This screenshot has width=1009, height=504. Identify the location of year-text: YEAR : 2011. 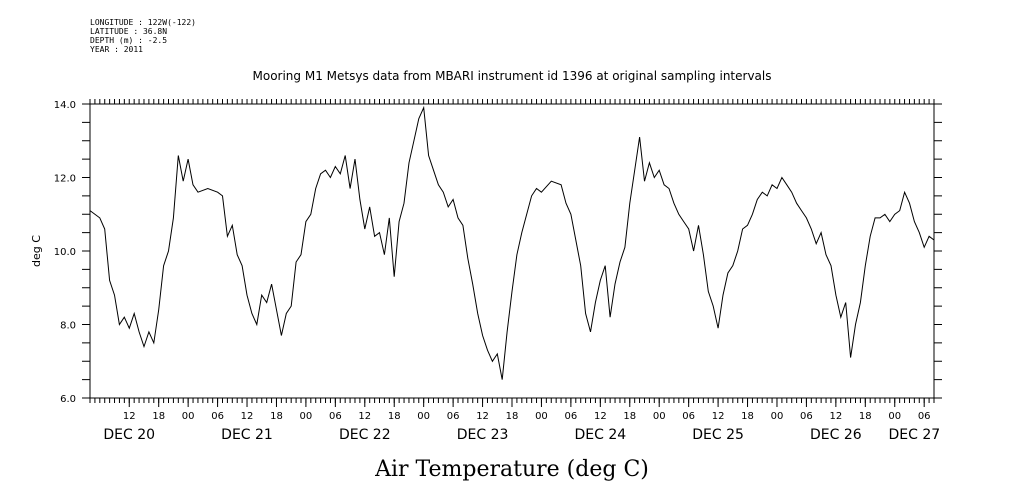
(116, 49).